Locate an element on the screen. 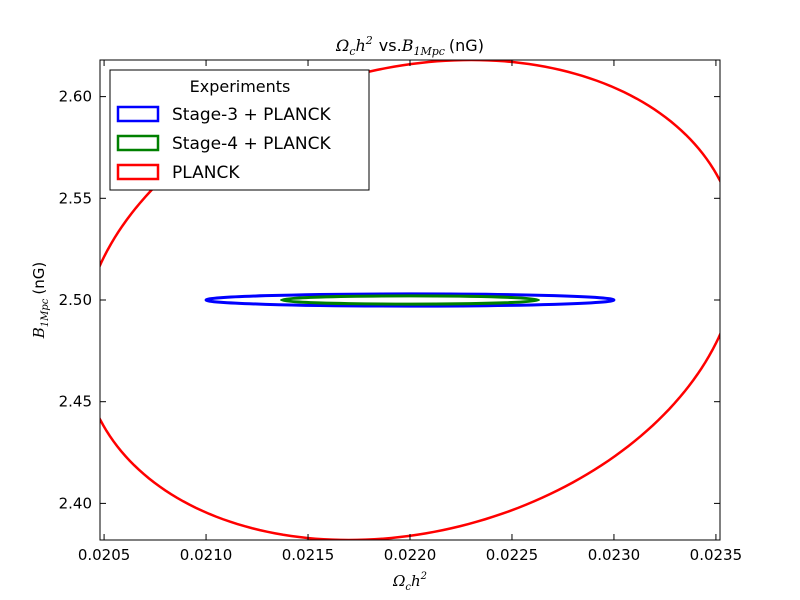 The image size is (800, 600). series-stage3-contour is located at coordinates (410, 300).